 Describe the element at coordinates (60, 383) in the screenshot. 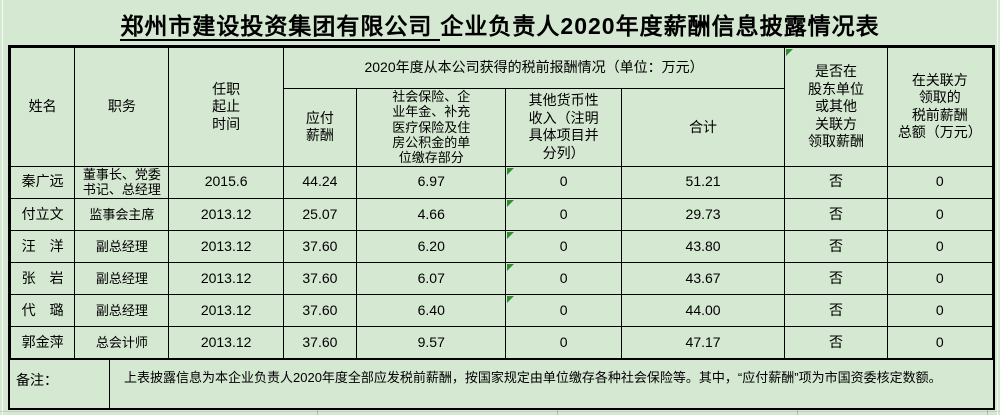

I see `note-label: 备注：` at that location.